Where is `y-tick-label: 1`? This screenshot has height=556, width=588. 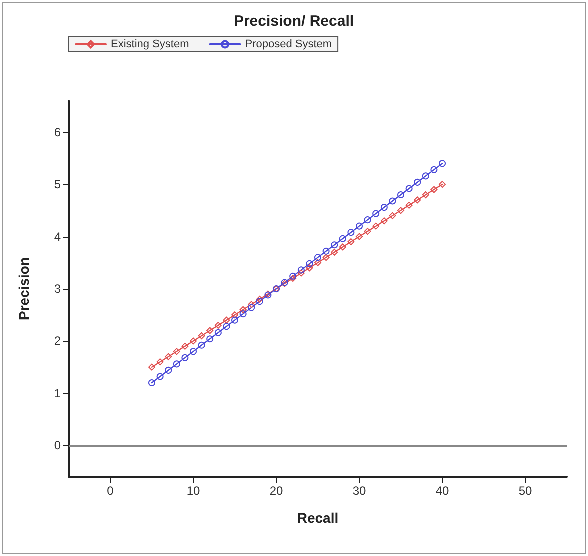
y-tick-label: 1 is located at coordinates (58, 393).